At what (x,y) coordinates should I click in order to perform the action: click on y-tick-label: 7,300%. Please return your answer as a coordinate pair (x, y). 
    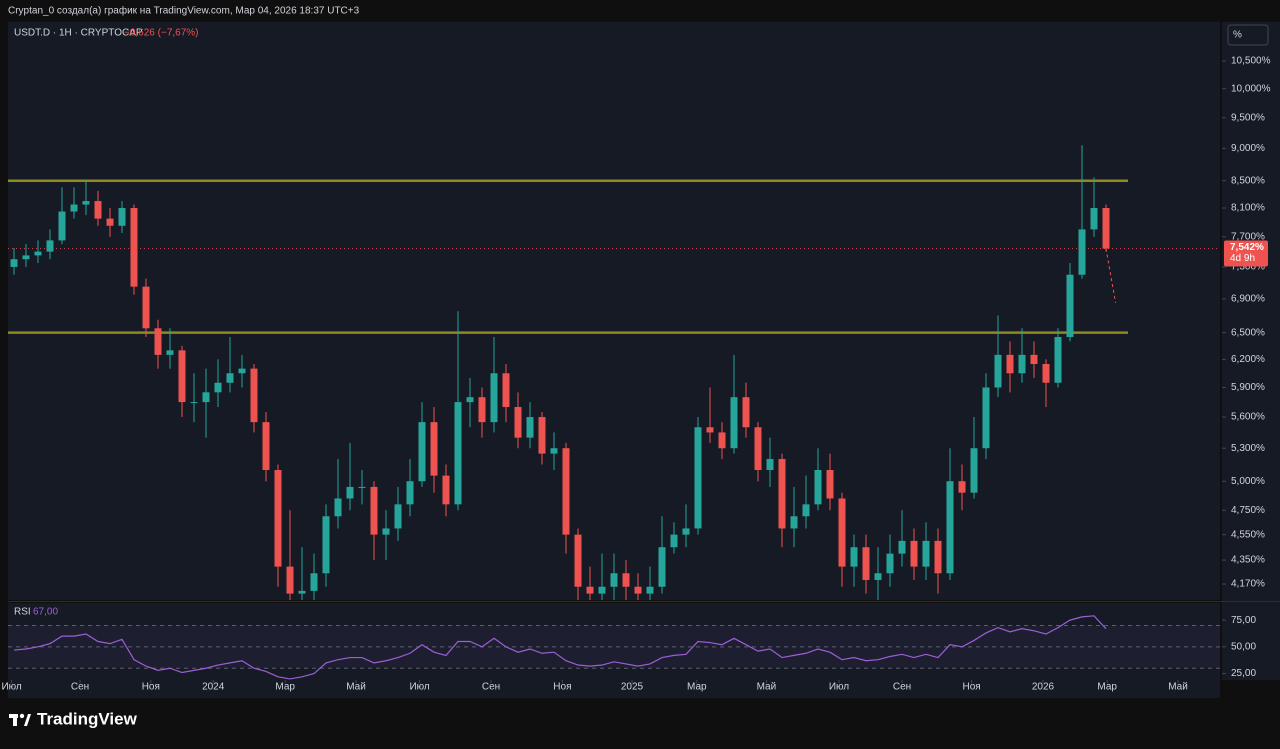
    Looking at the image, I should click on (1248, 267).